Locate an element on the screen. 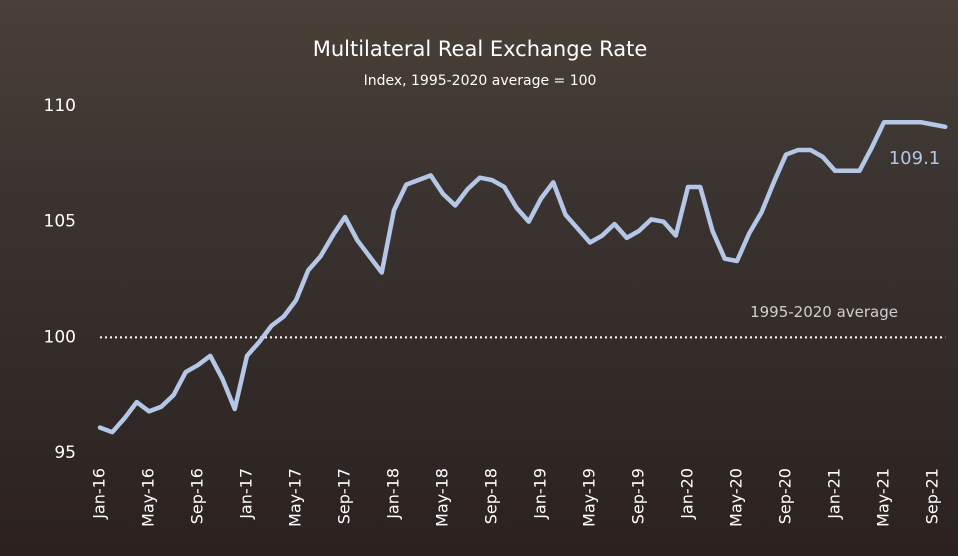 The width and height of the screenshot is (958, 556). chart-title: Multilateral Real Exchange Rate is located at coordinates (480, 49).